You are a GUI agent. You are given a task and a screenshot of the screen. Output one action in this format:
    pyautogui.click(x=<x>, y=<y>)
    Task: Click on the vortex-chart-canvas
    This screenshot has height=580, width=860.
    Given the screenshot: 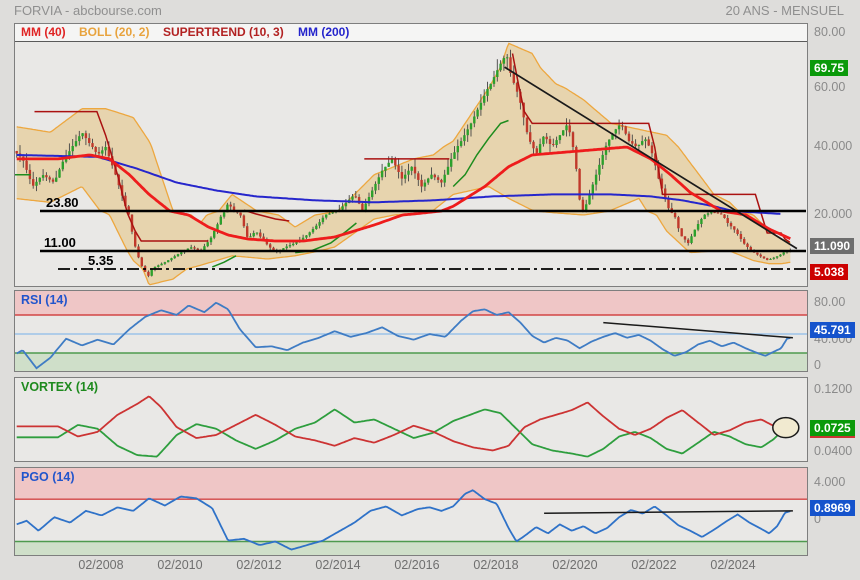 What is the action you would take?
    pyautogui.click(x=411, y=419)
    